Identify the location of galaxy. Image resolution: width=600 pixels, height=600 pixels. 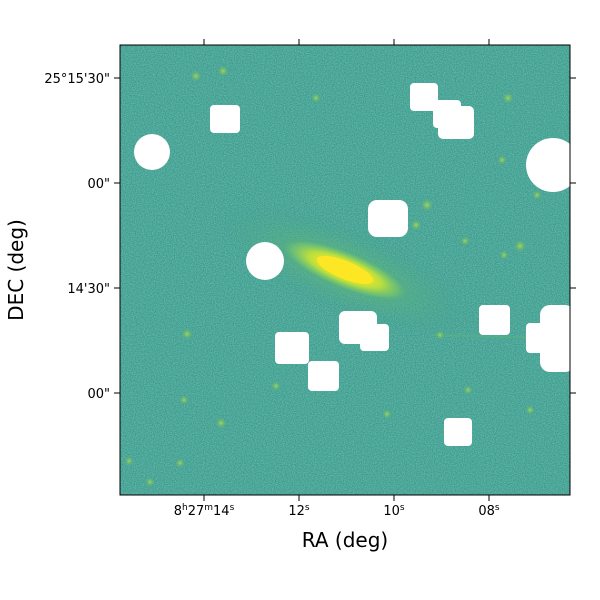
(345, 270).